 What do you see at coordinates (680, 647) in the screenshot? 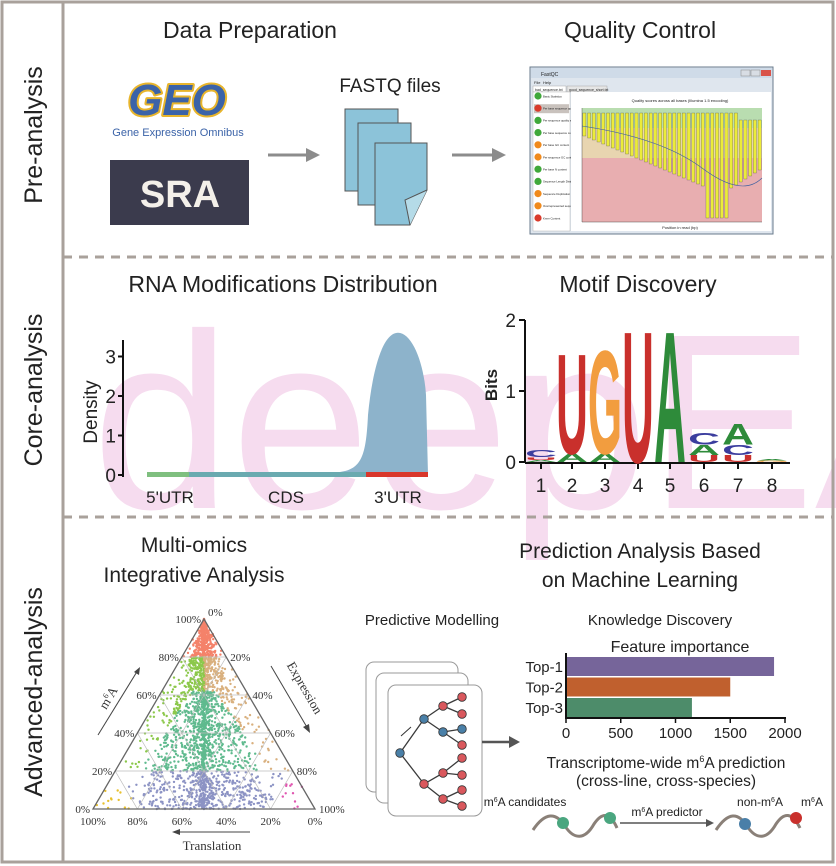
I see `feature-importance-title: Feature importance` at bounding box center [680, 647].